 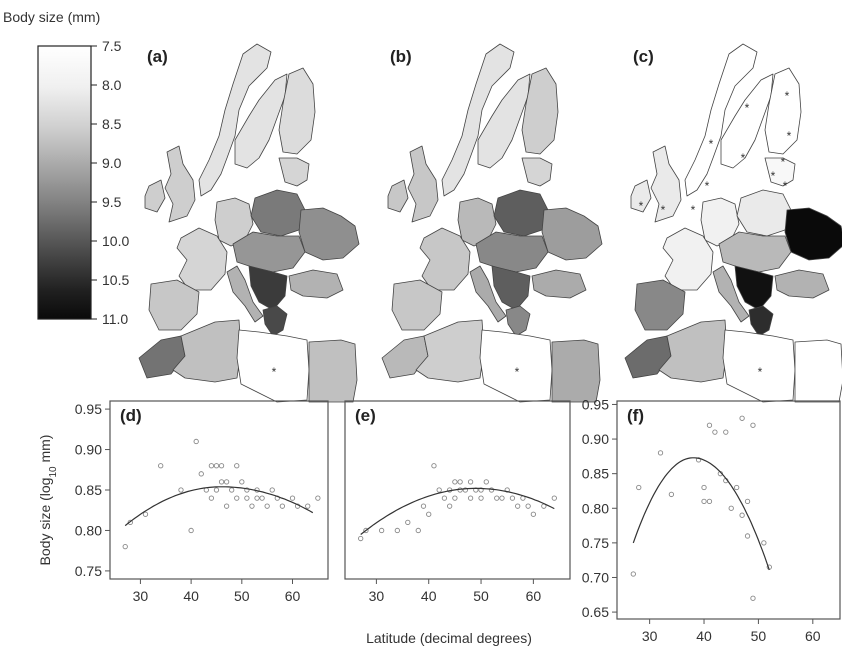 What do you see at coordinates (635, 415) in the screenshot?
I see `panel-label: (f)` at bounding box center [635, 415].